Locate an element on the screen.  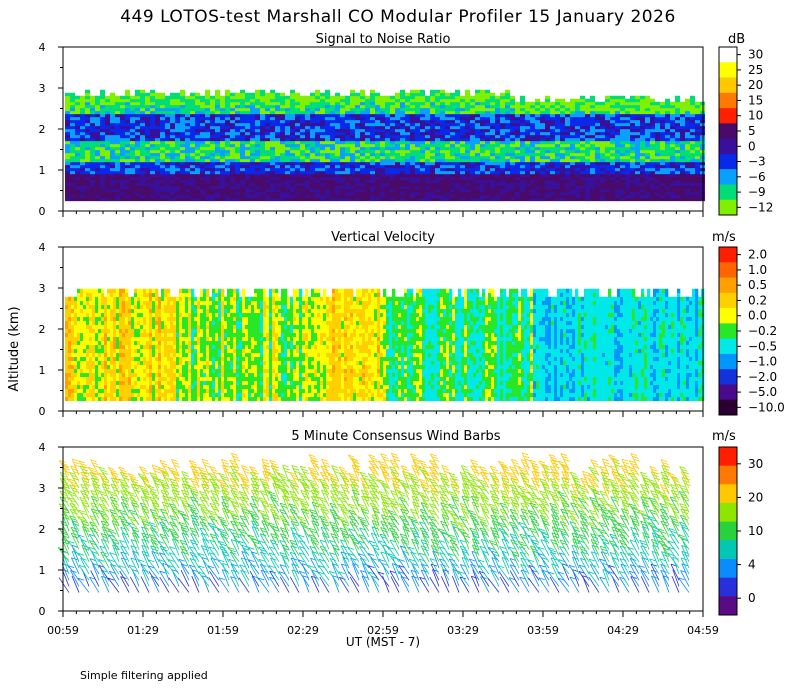
y-tick-label: 3 is located at coordinates (42, 88).